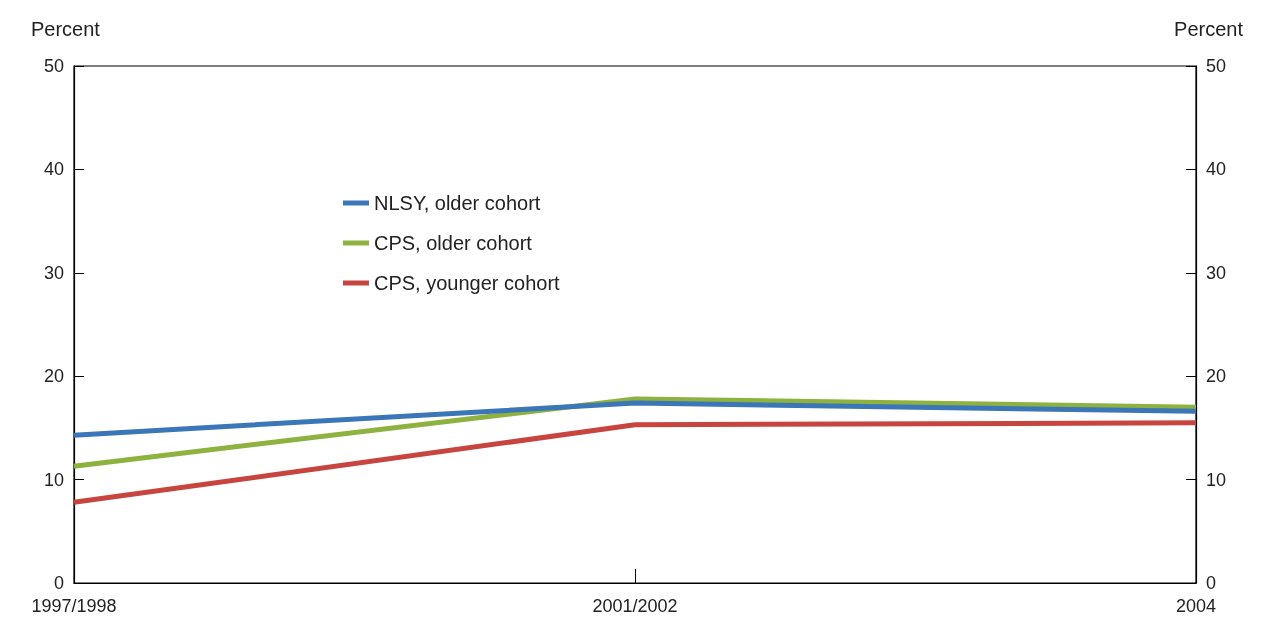 The width and height of the screenshot is (1262, 633). Describe the element at coordinates (1216, 66) in the screenshot. I see `y2-tick-label: 50` at that location.